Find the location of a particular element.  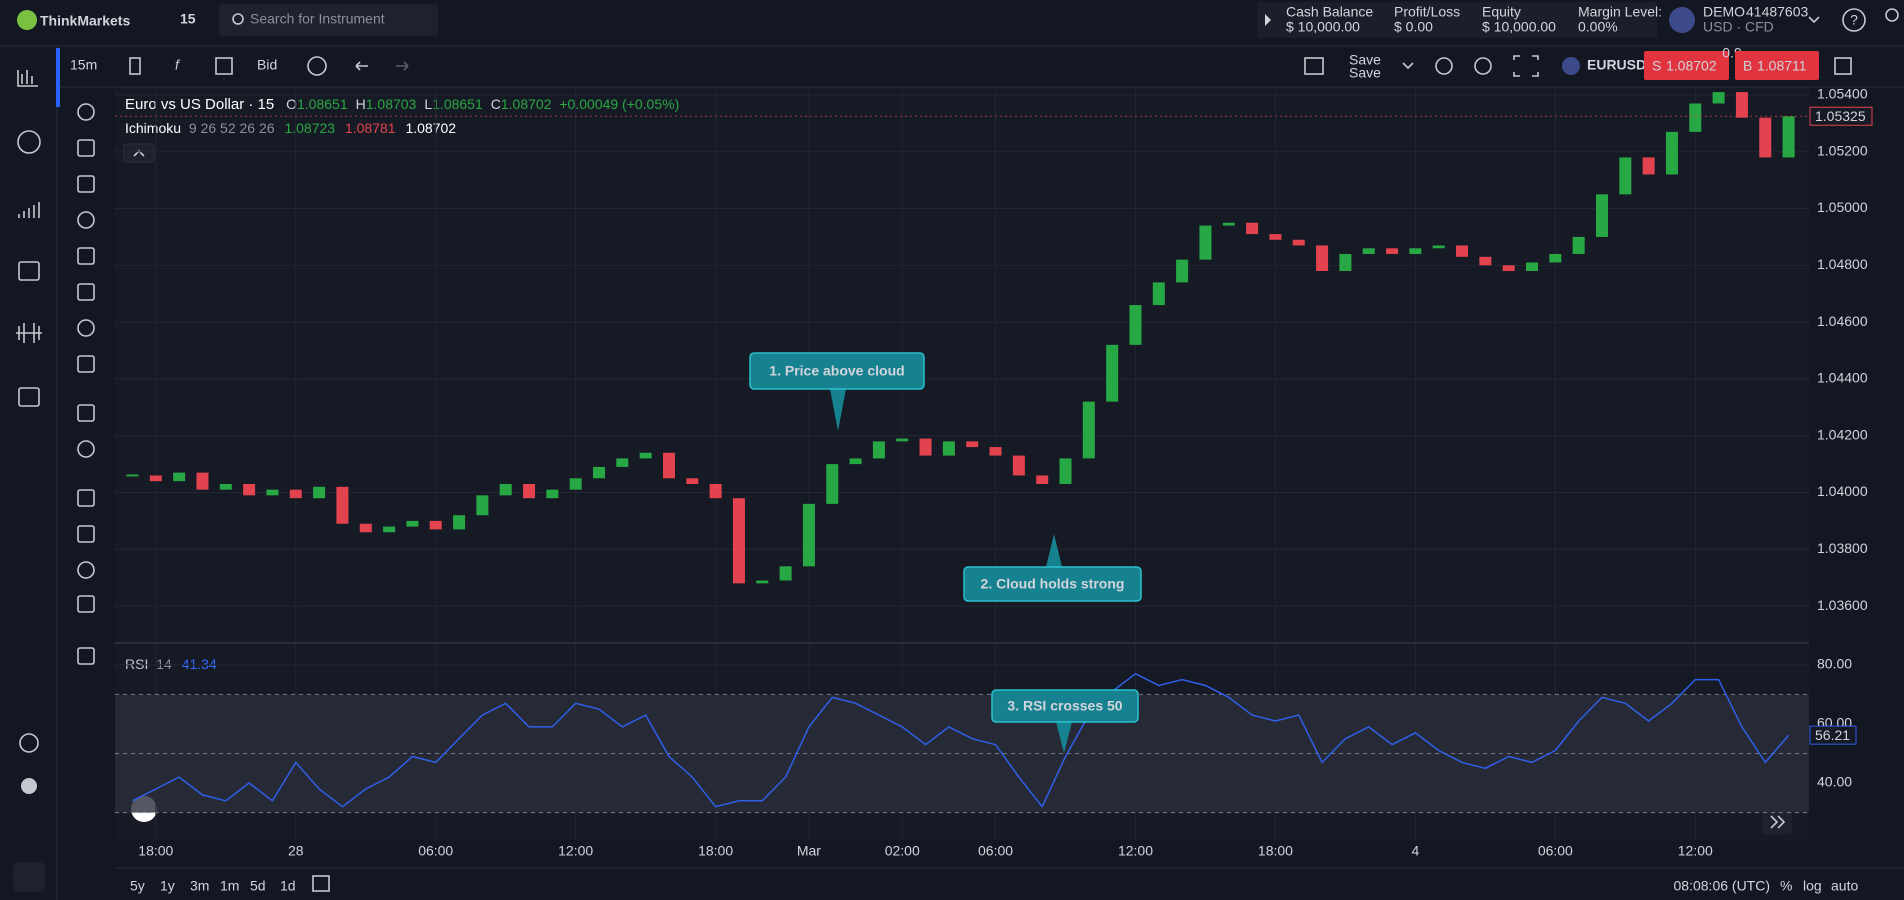

range-button: 3m is located at coordinates (199, 886).